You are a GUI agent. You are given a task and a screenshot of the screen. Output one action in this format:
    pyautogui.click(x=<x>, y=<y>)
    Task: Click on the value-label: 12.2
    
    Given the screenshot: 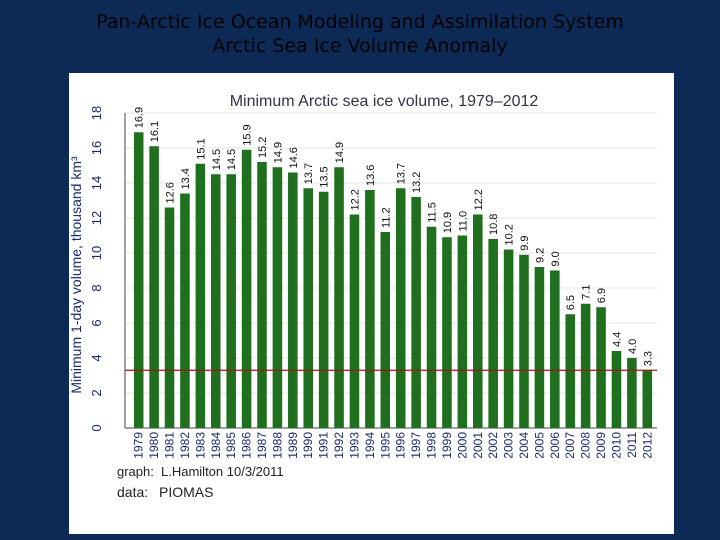 What is the action you would take?
    pyautogui.click(x=479, y=199)
    